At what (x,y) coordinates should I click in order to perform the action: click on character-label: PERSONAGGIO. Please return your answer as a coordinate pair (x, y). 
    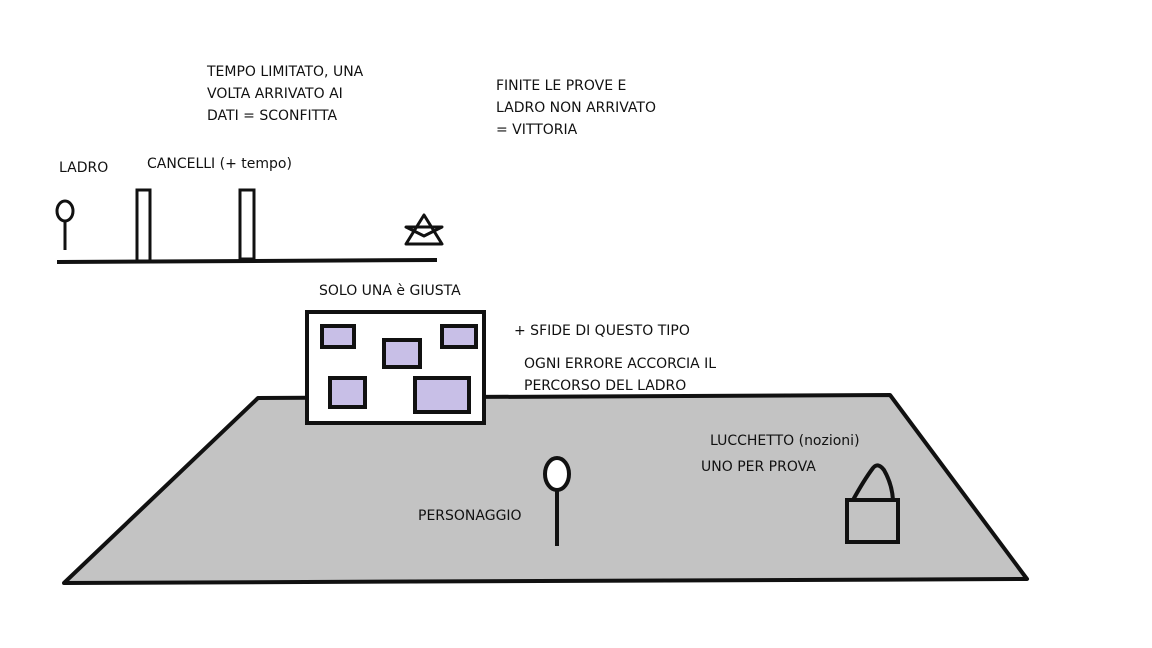
    Looking at the image, I should click on (470, 516).